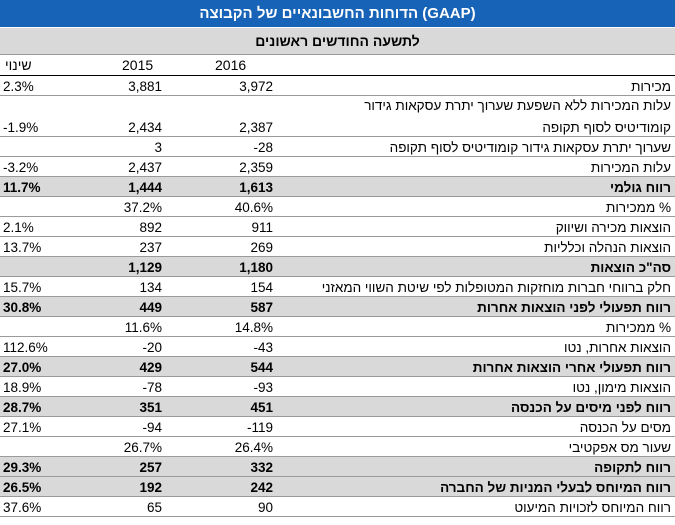  I want to click on row-label: רווח המיוחס לבעלי המניות של החברה, so click(555, 487).